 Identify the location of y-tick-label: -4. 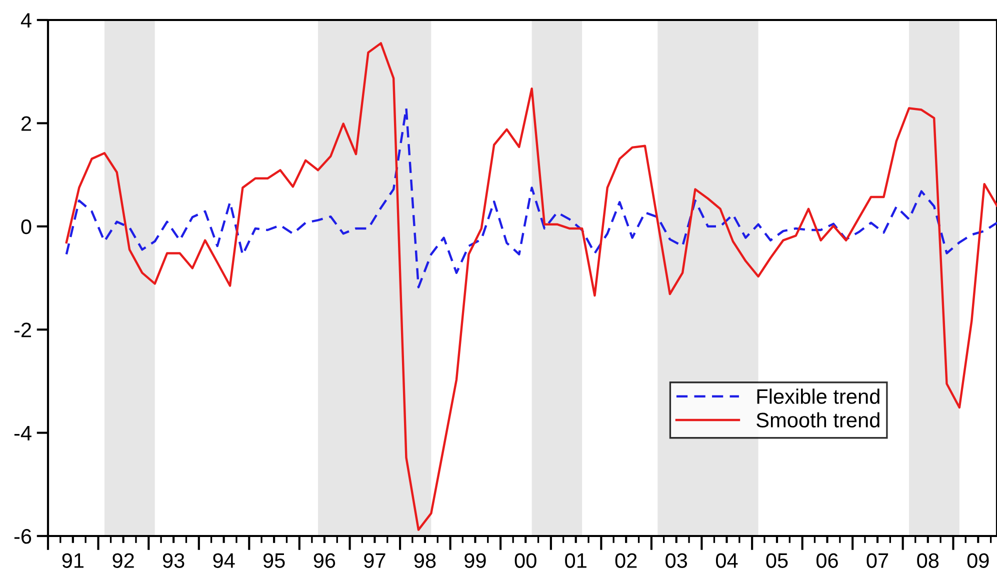
(23, 433).